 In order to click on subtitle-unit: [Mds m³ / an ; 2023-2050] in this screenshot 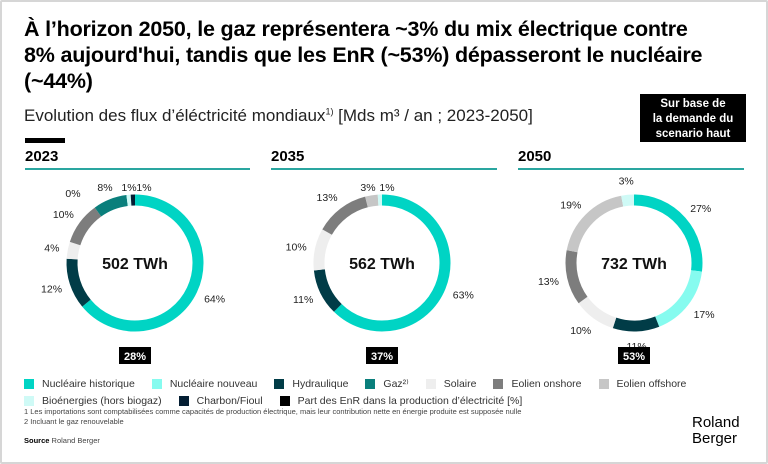, I will do `click(433, 115)`.